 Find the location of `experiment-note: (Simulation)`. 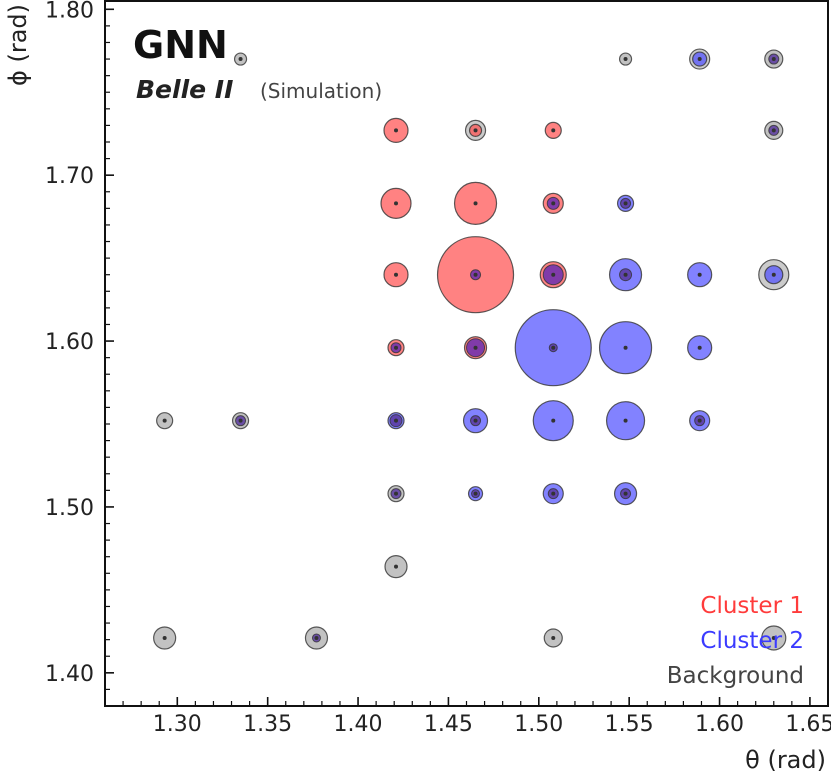

experiment-note: (Simulation) is located at coordinates (321, 91).